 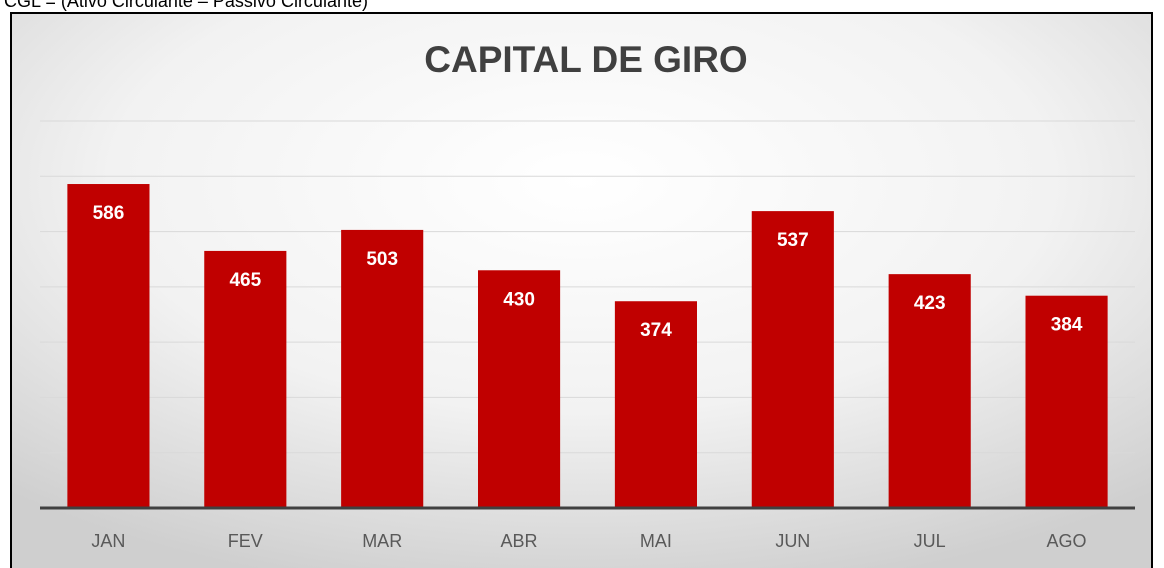 I want to click on data-label: 384, so click(x=1067, y=325).